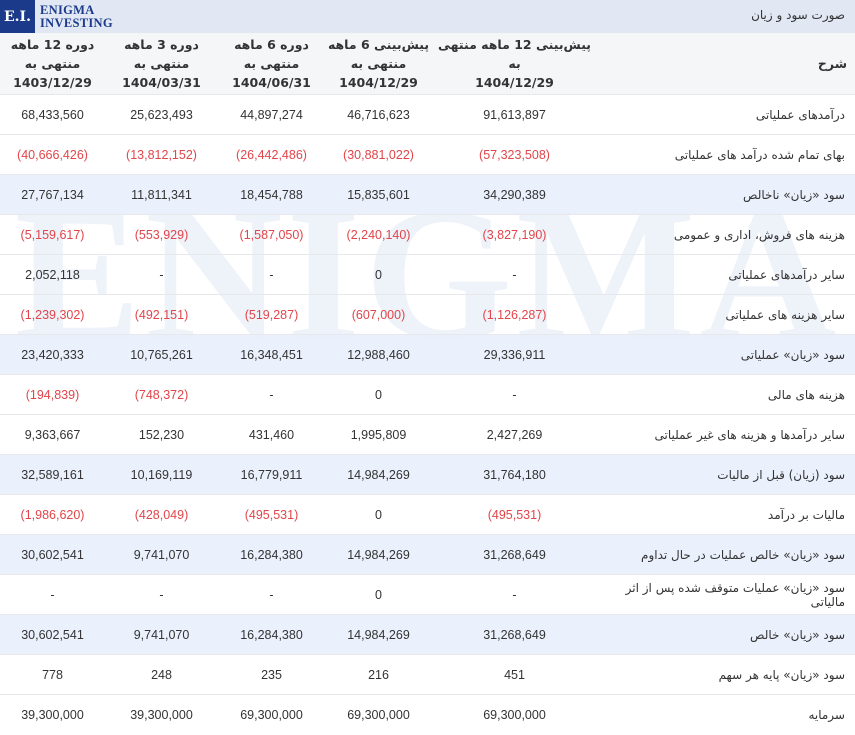  What do you see at coordinates (271, 354) in the screenshot?
I see `table-cell-value: 16,348,451` at bounding box center [271, 354].